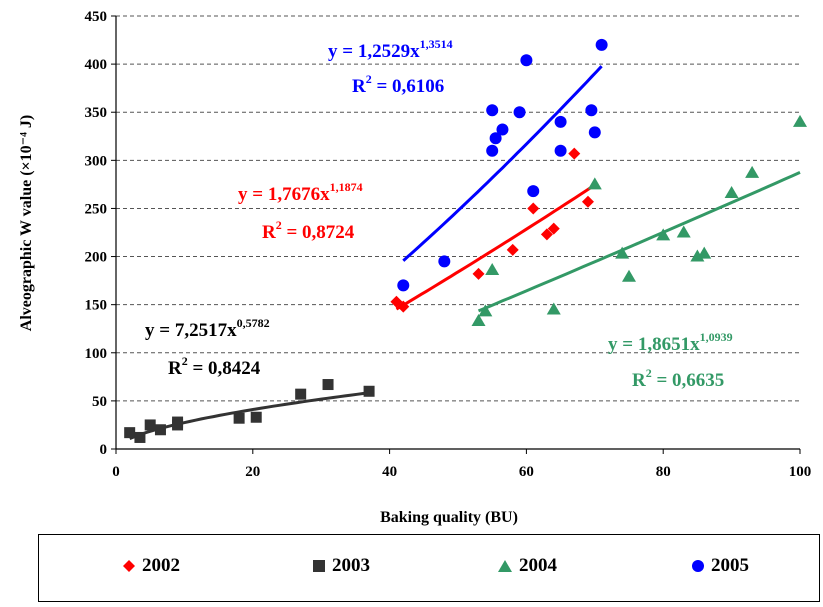 The width and height of the screenshot is (823, 607). I want to click on x-axis-ticks: 0 20 40 60 80 100, so click(461, 464).